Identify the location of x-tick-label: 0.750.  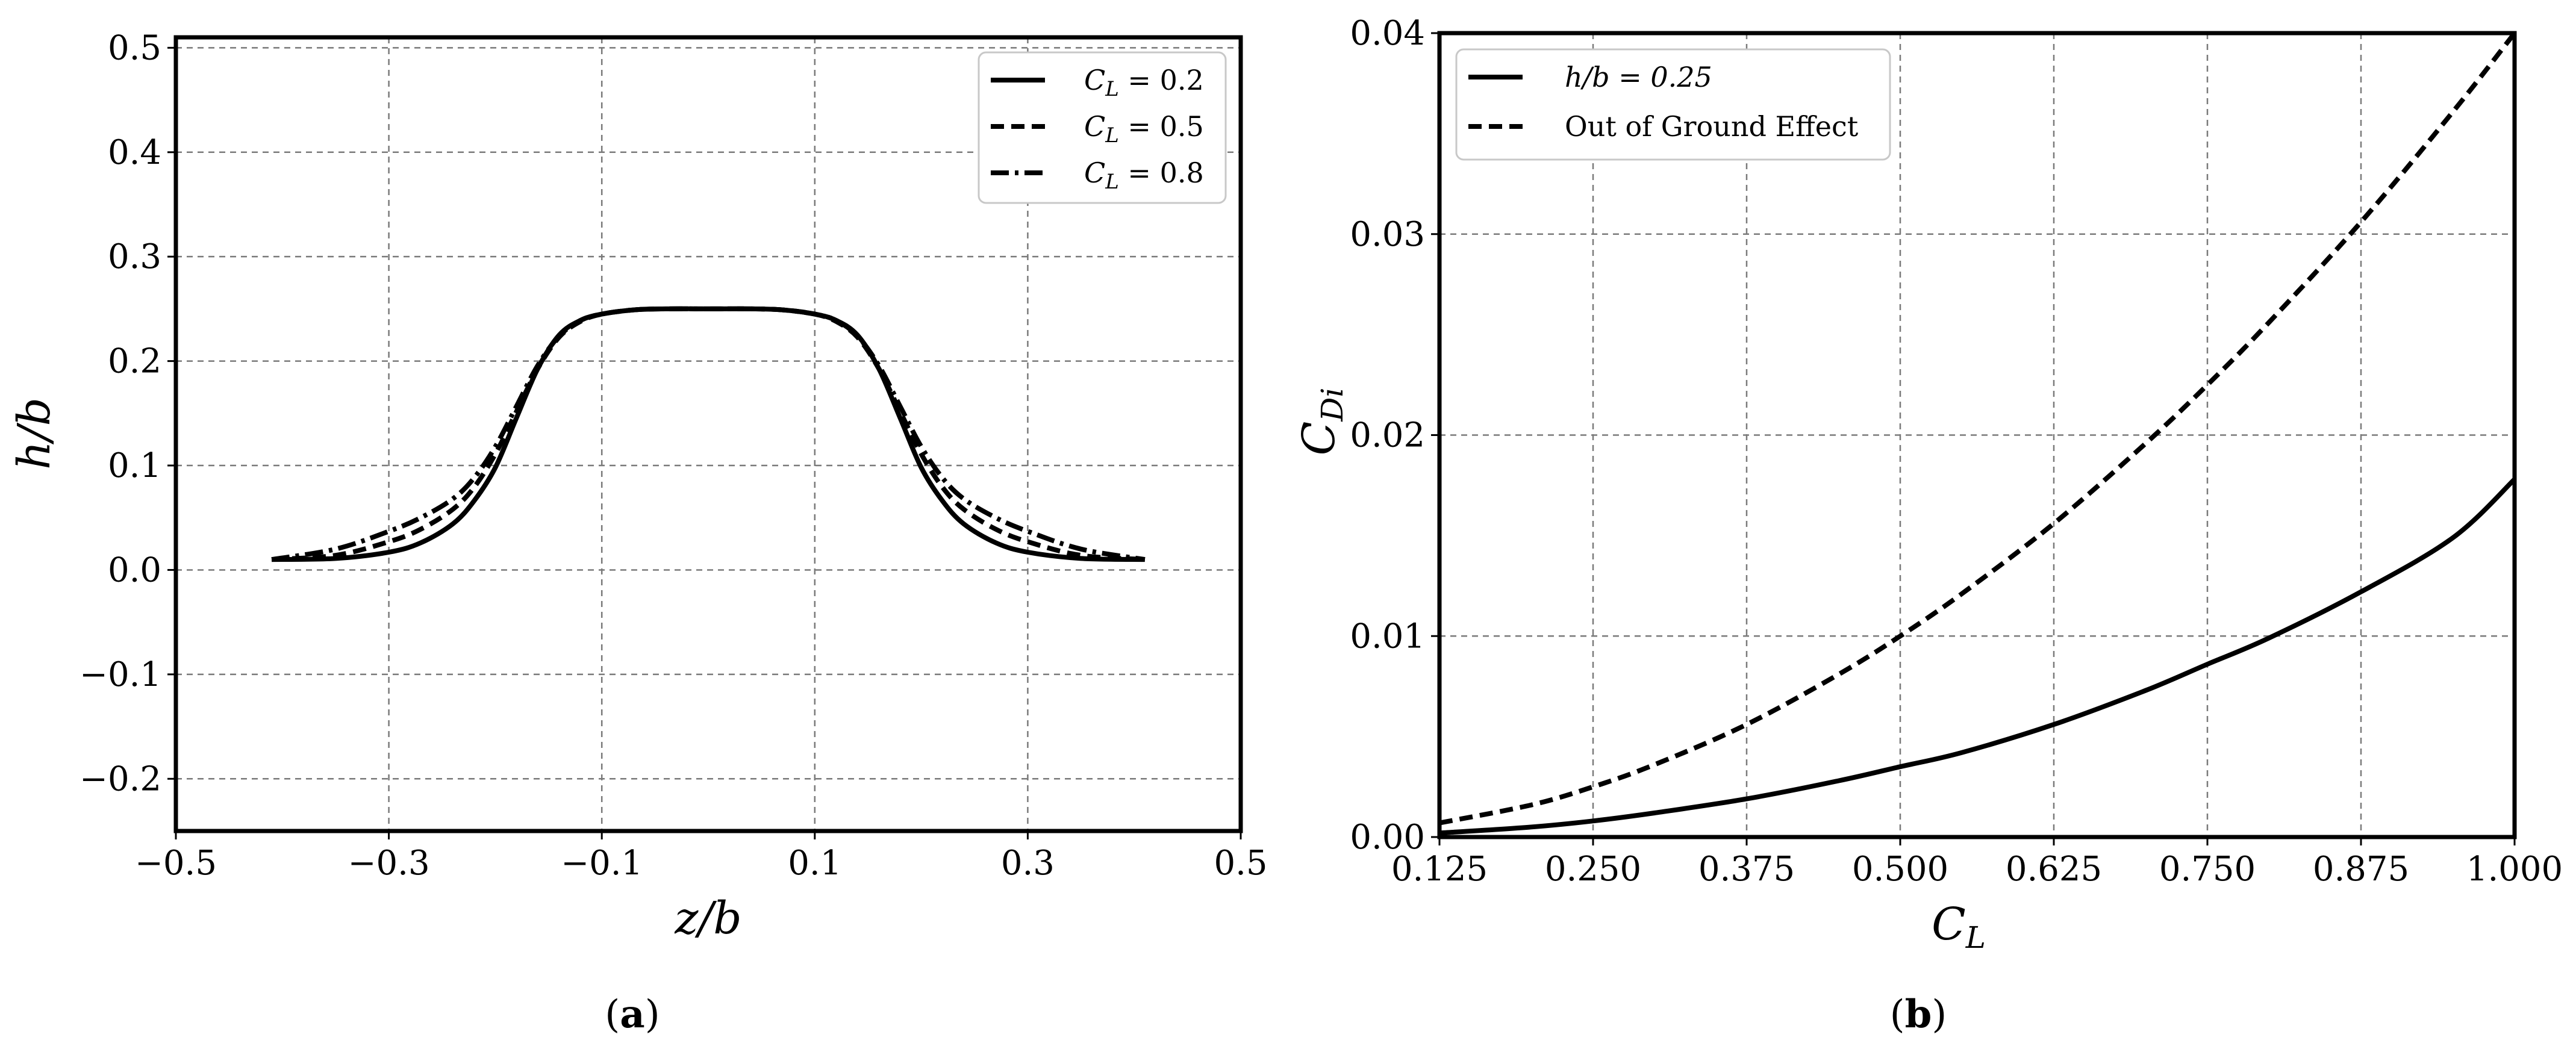
(2207, 869).